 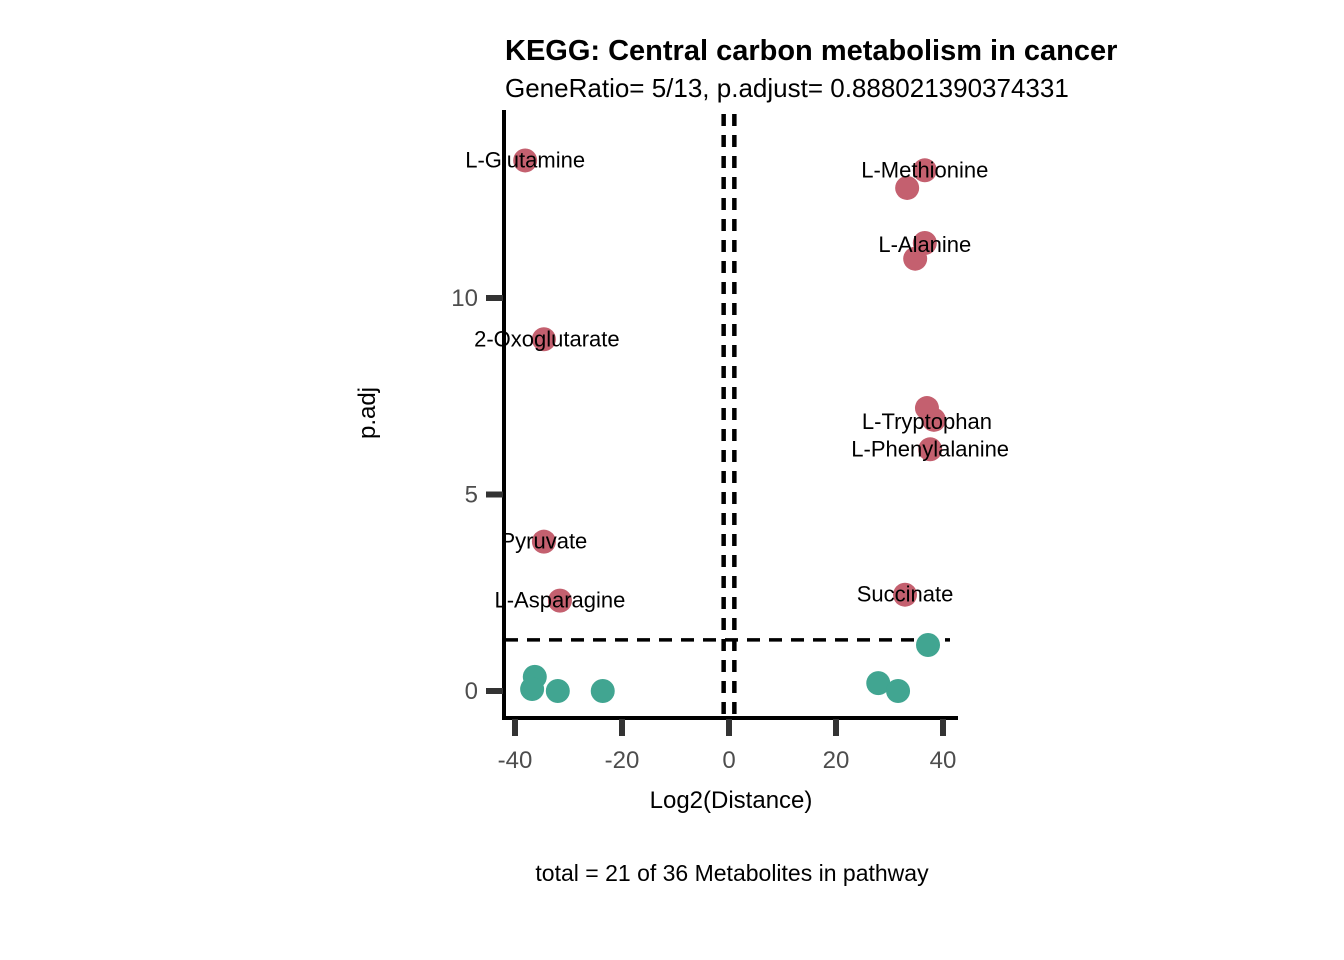 I want to click on x-tick-label: 20, so click(x=836, y=760).